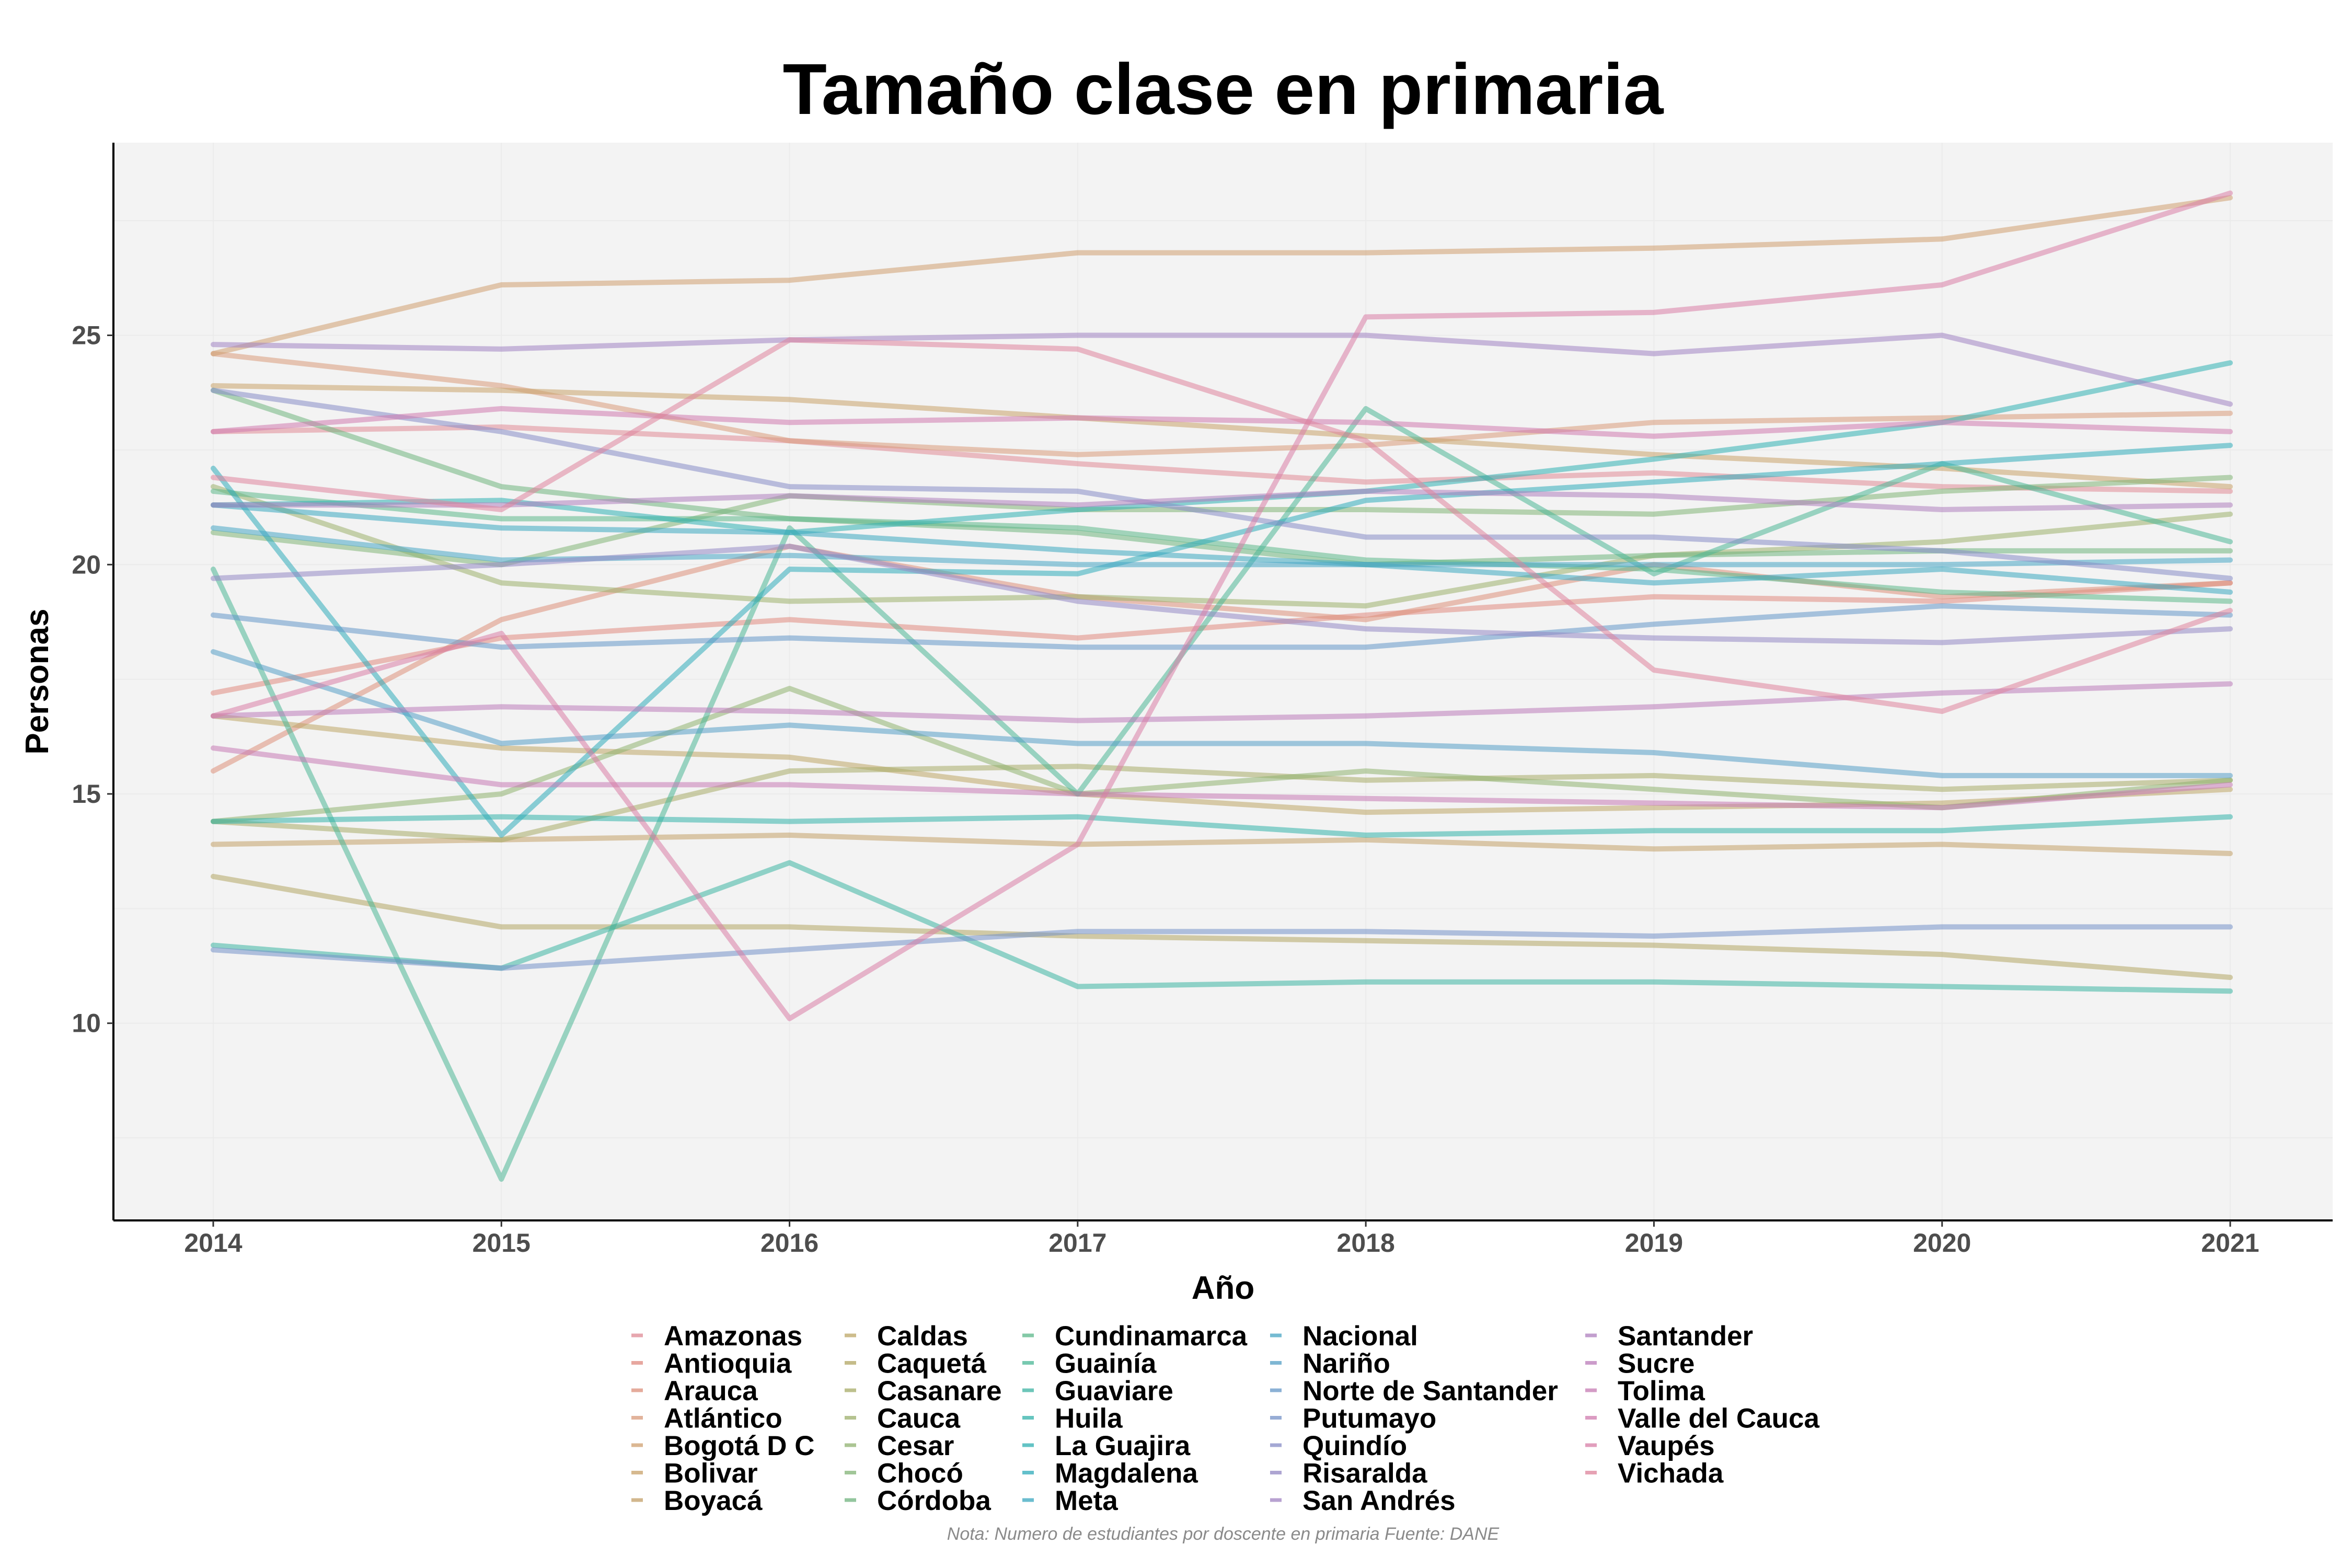 The width and height of the screenshot is (2352, 1568). What do you see at coordinates (1089, 1418) in the screenshot?
I see `legend-label: Huila` at bounding box center [1089, 1418].